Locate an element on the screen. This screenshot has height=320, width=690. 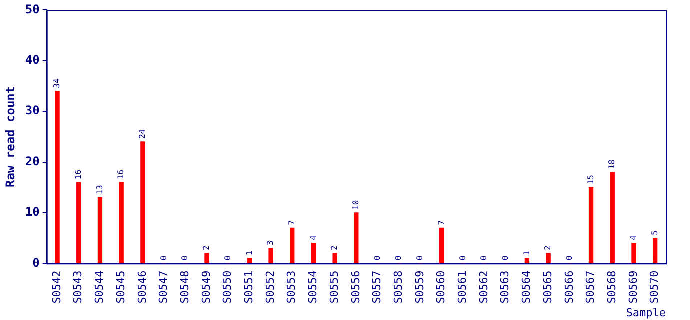
x-tick-label: S0548 is located at coordinates (185, 287).